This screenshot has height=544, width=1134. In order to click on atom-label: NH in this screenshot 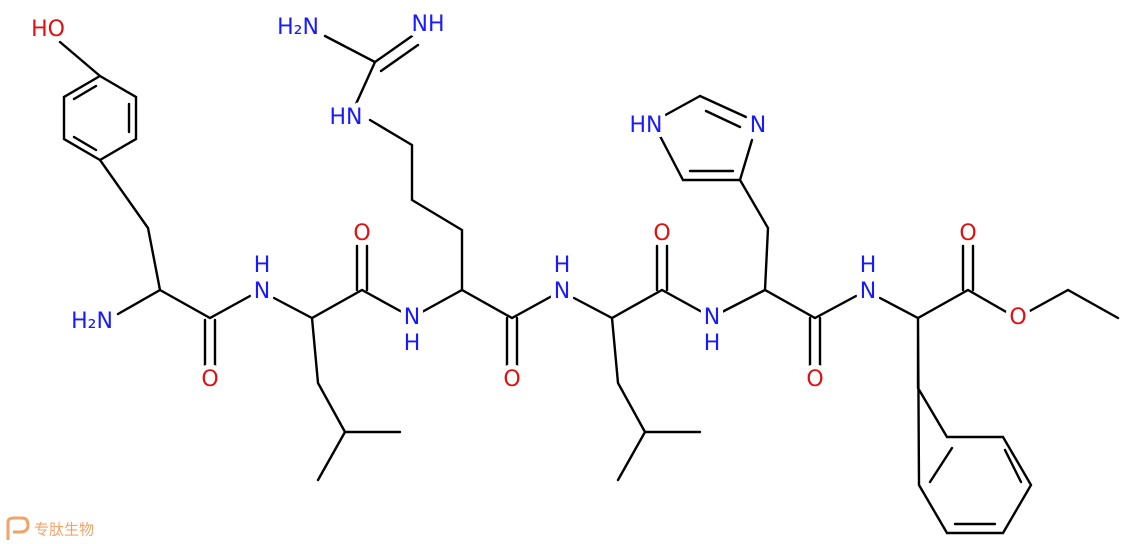, I will do `click(428, 24)`.